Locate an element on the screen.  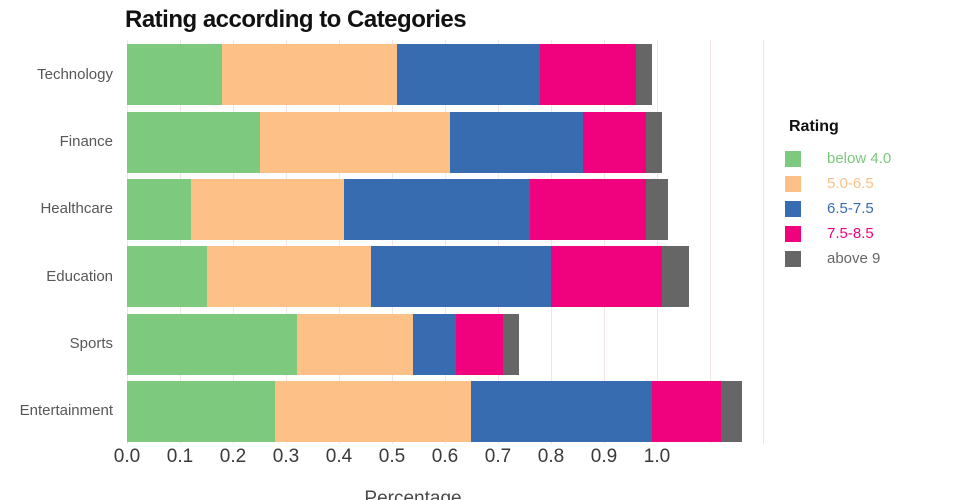
legend-entry: above 9 is located at coordinates (870, 258).